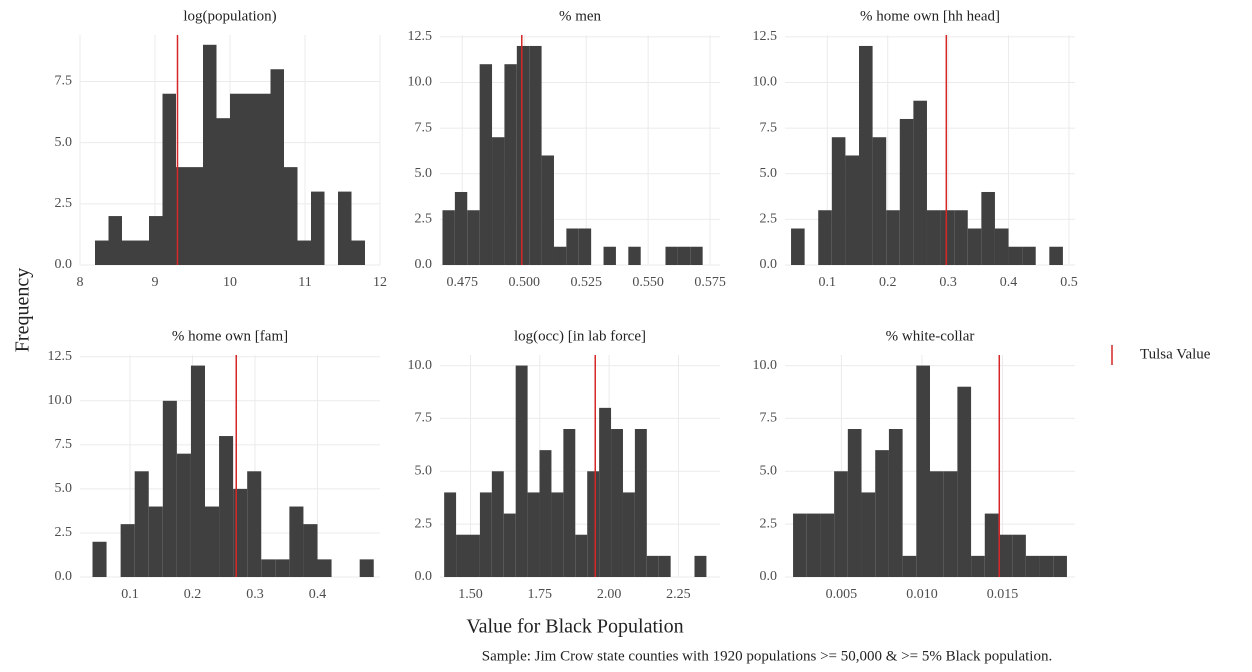 The height and width of the screenshot is (672, 1252). Describe the element at coordinates (948, 282) in the screenshot. I see `x-tick-label: 0.3` at that location.